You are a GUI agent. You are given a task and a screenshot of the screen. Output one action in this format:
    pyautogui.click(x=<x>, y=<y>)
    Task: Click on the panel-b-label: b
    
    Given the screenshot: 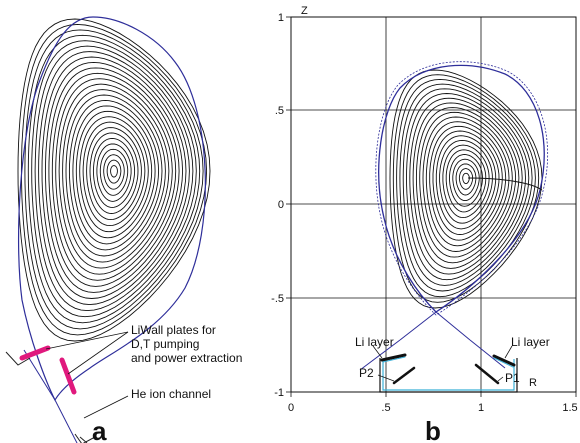 What is the action you would take?
    pyautogui.click(x=433, y=429)
    